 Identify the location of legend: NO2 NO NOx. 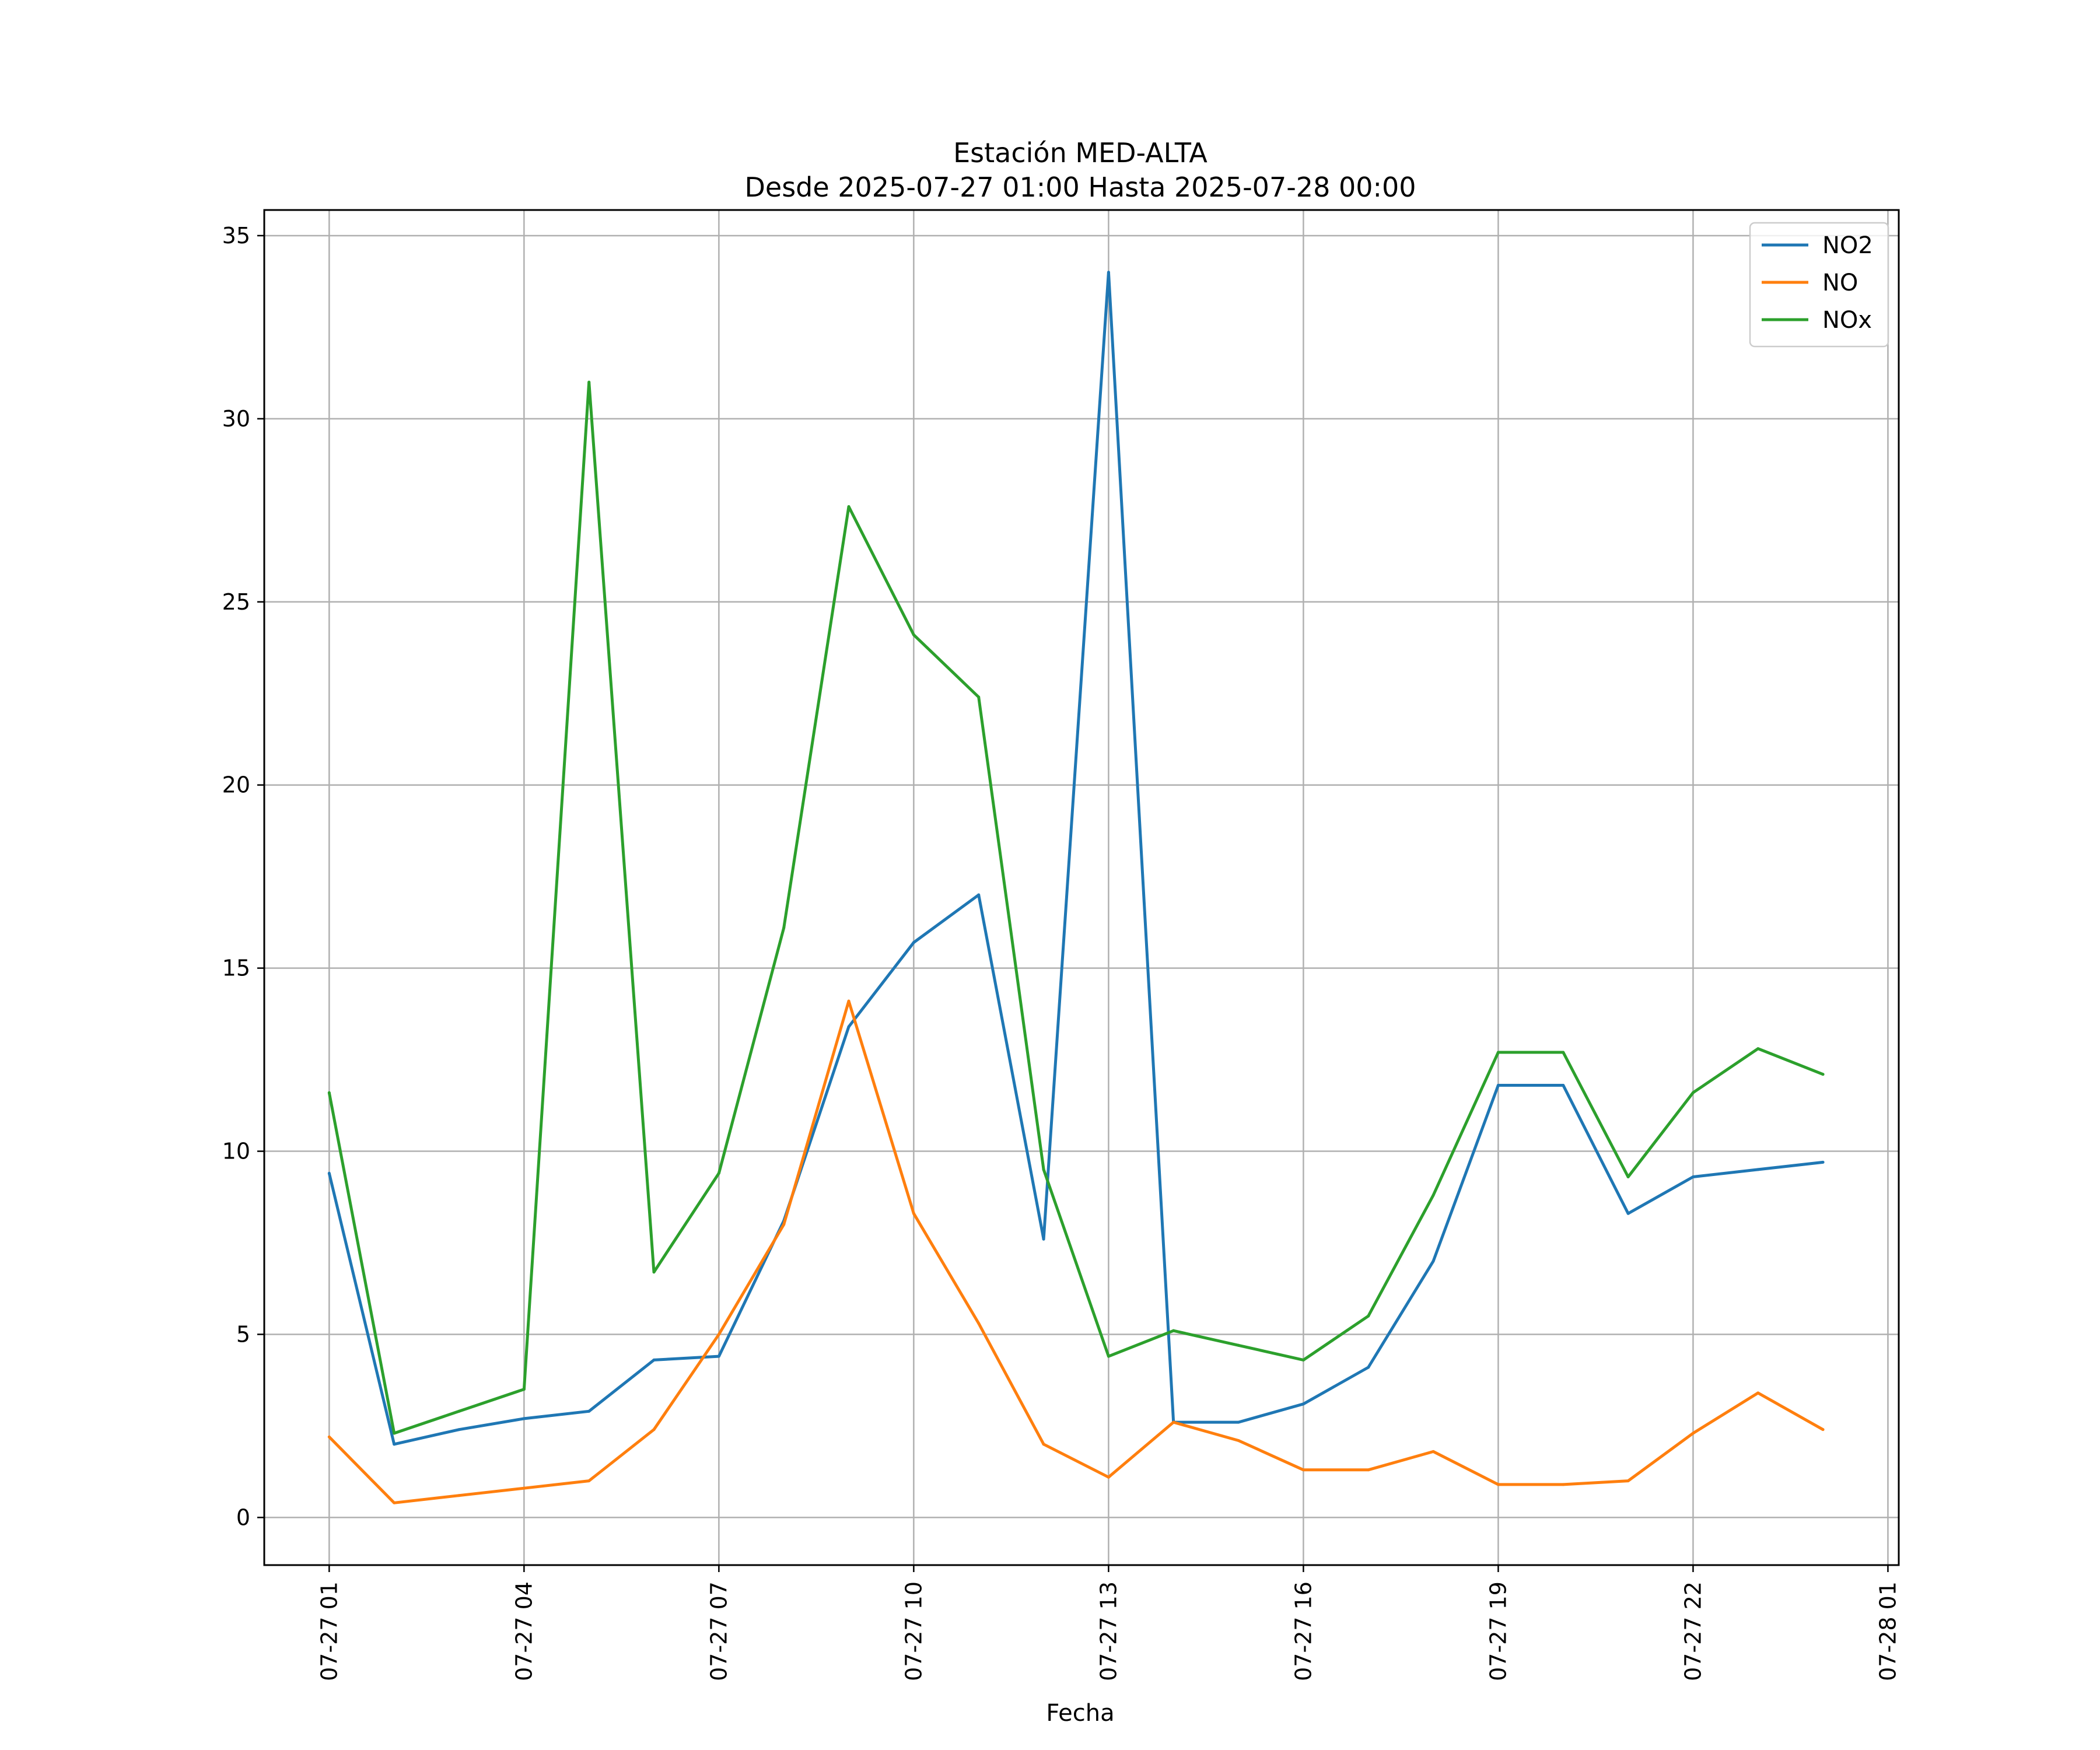
(1819, 285).